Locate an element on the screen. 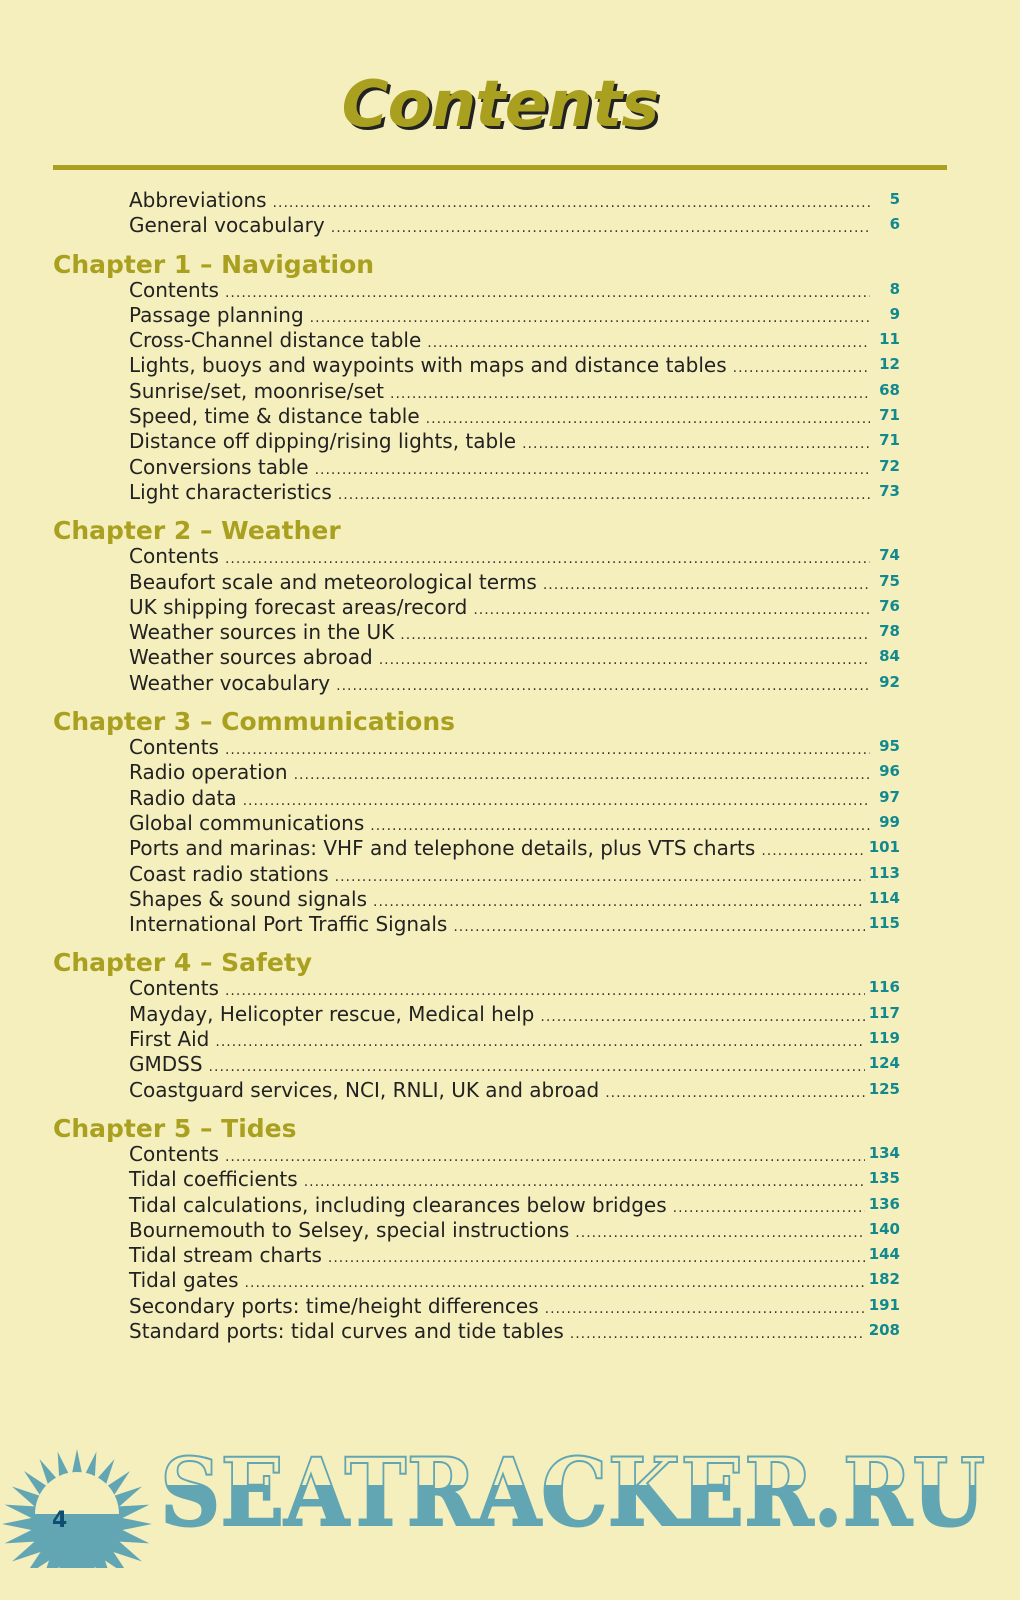 This screenshot has height=1600, width=1020. entry-label: Tidal gates is located at coordinates (184, 1280).